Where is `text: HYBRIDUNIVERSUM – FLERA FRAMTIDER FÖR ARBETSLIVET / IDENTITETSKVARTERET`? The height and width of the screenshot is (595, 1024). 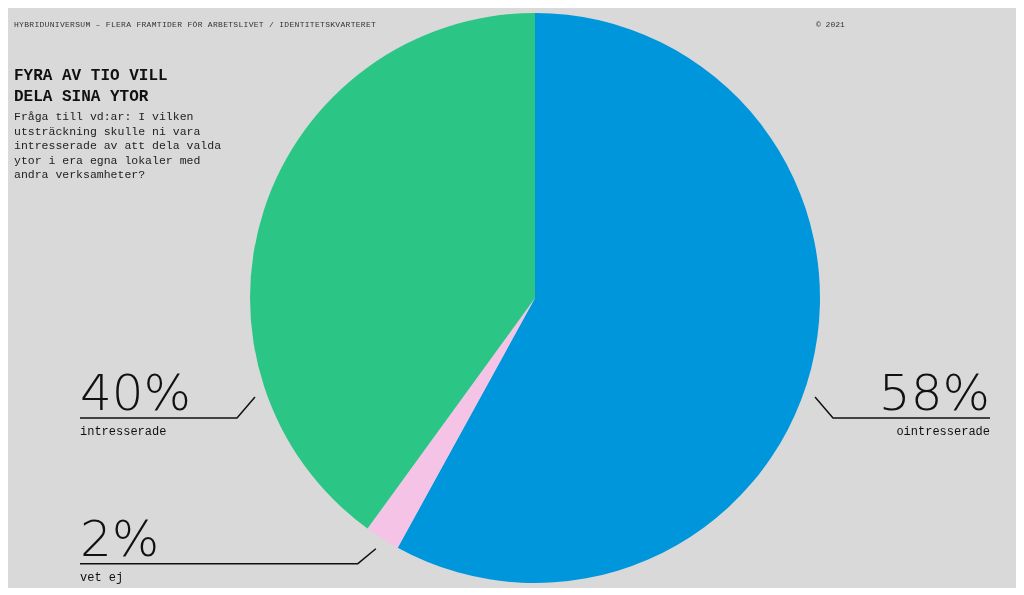 text: HYBRIDUNIVERSUM – FLERA FRAMTIDER FÖR ARBETSLIVET / IDENTITETSKVARTERET is located at coordinates (195, 24).